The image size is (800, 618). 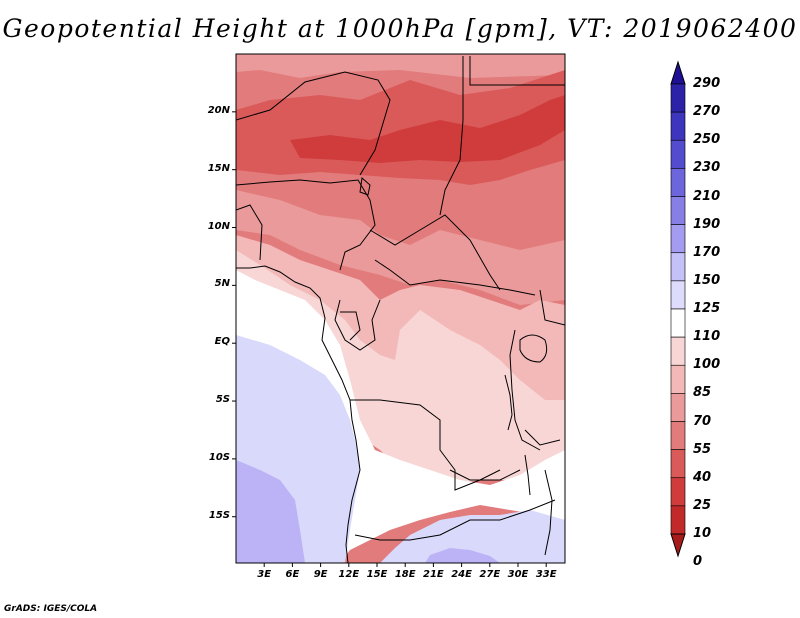 What do you see at coordinates (377, 574) in the screenshot?
I see `lon-label: 15E` at bounding box center [377, 574].